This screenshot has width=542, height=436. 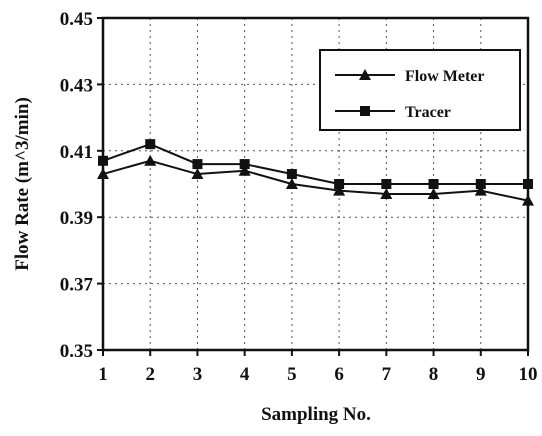 I want to click on x-axis-ticks: 1 2 3 4 5 6 7 8 9 10, so click(x=318, y=367).